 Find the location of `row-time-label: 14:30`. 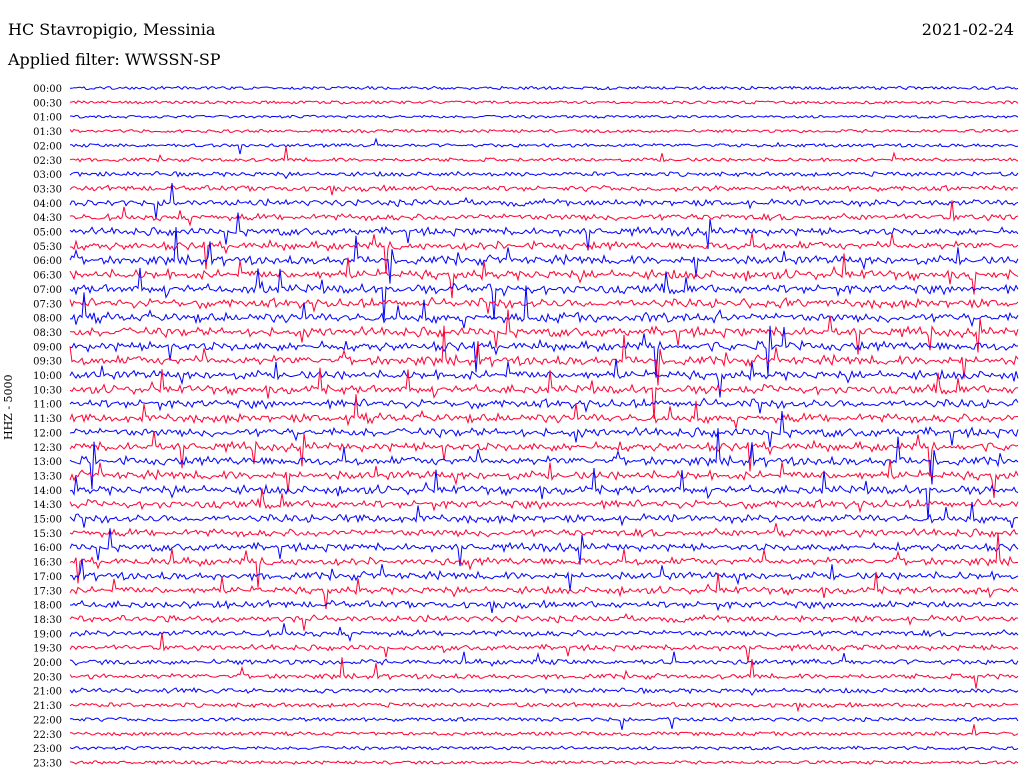

row-time-label: 14:30 is located at coordinates (47, 505).